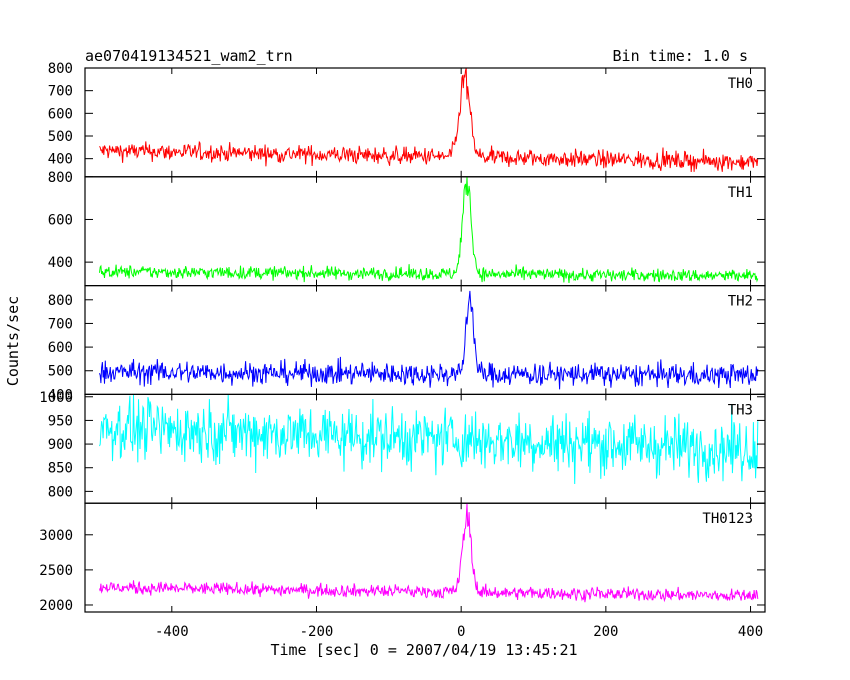 This screenshot has height=680, width=850. Describe the element at coordinates (680, 56) in the screenshot. I see `bin-time-label: Bin time: 1.0 s` at that location.